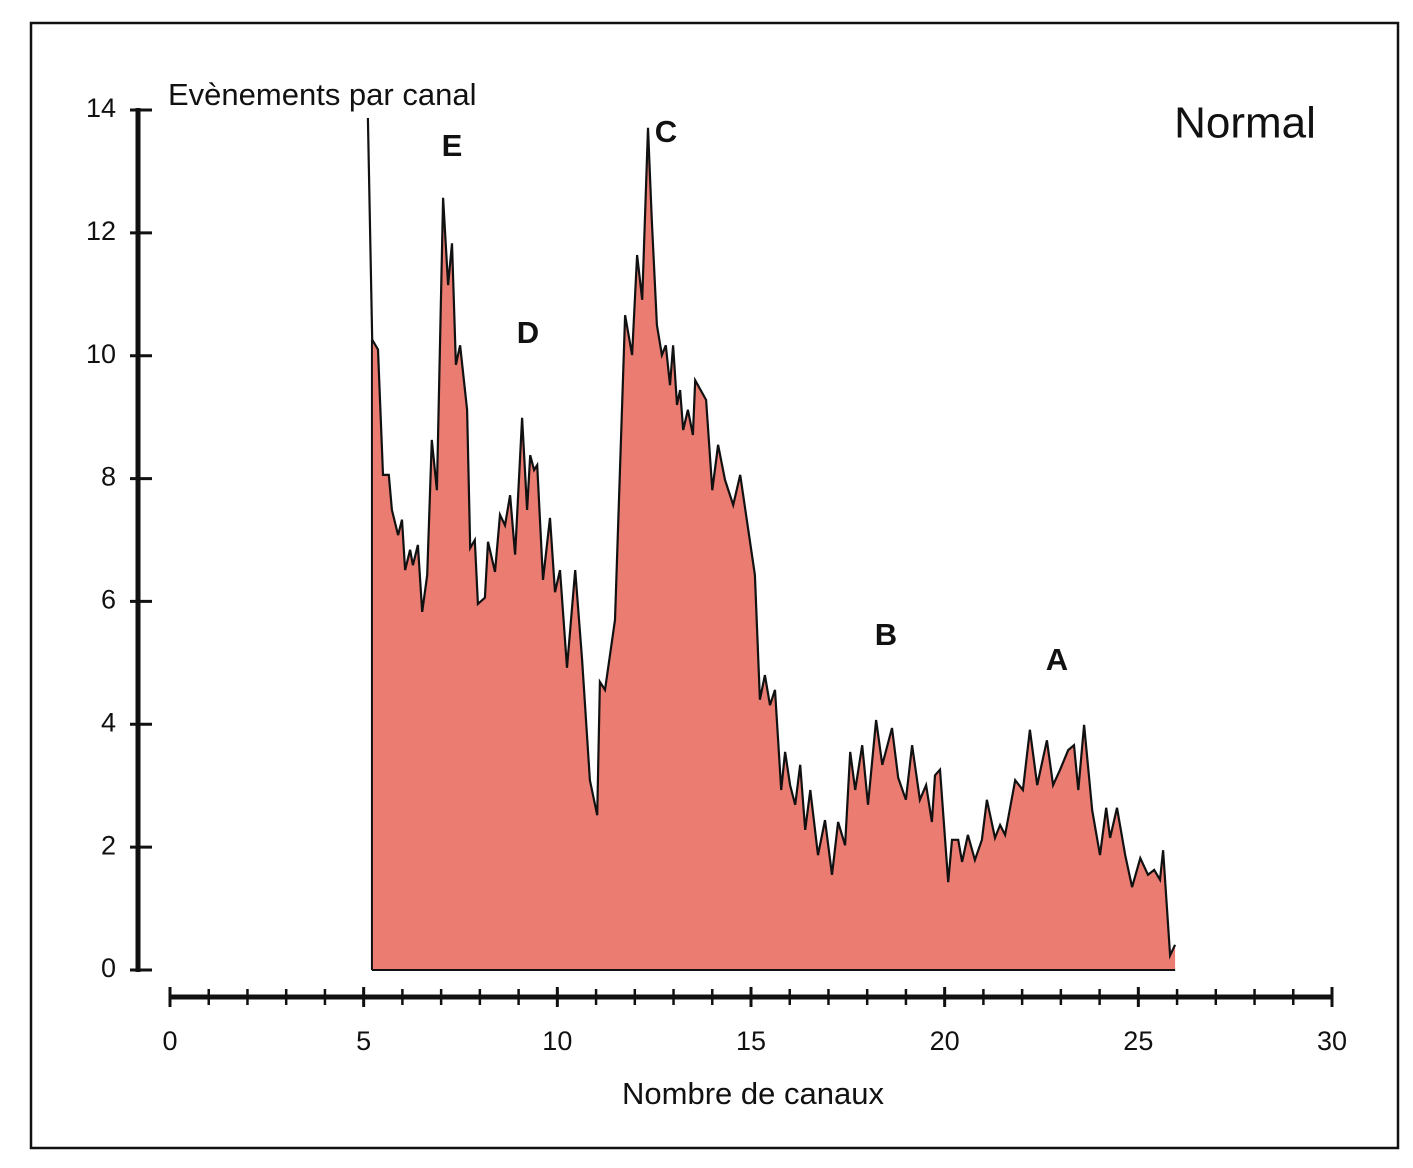 This screenshot has height=1168, width=1413. I want to click on x-tick-label: 0, so click(169, 1041).